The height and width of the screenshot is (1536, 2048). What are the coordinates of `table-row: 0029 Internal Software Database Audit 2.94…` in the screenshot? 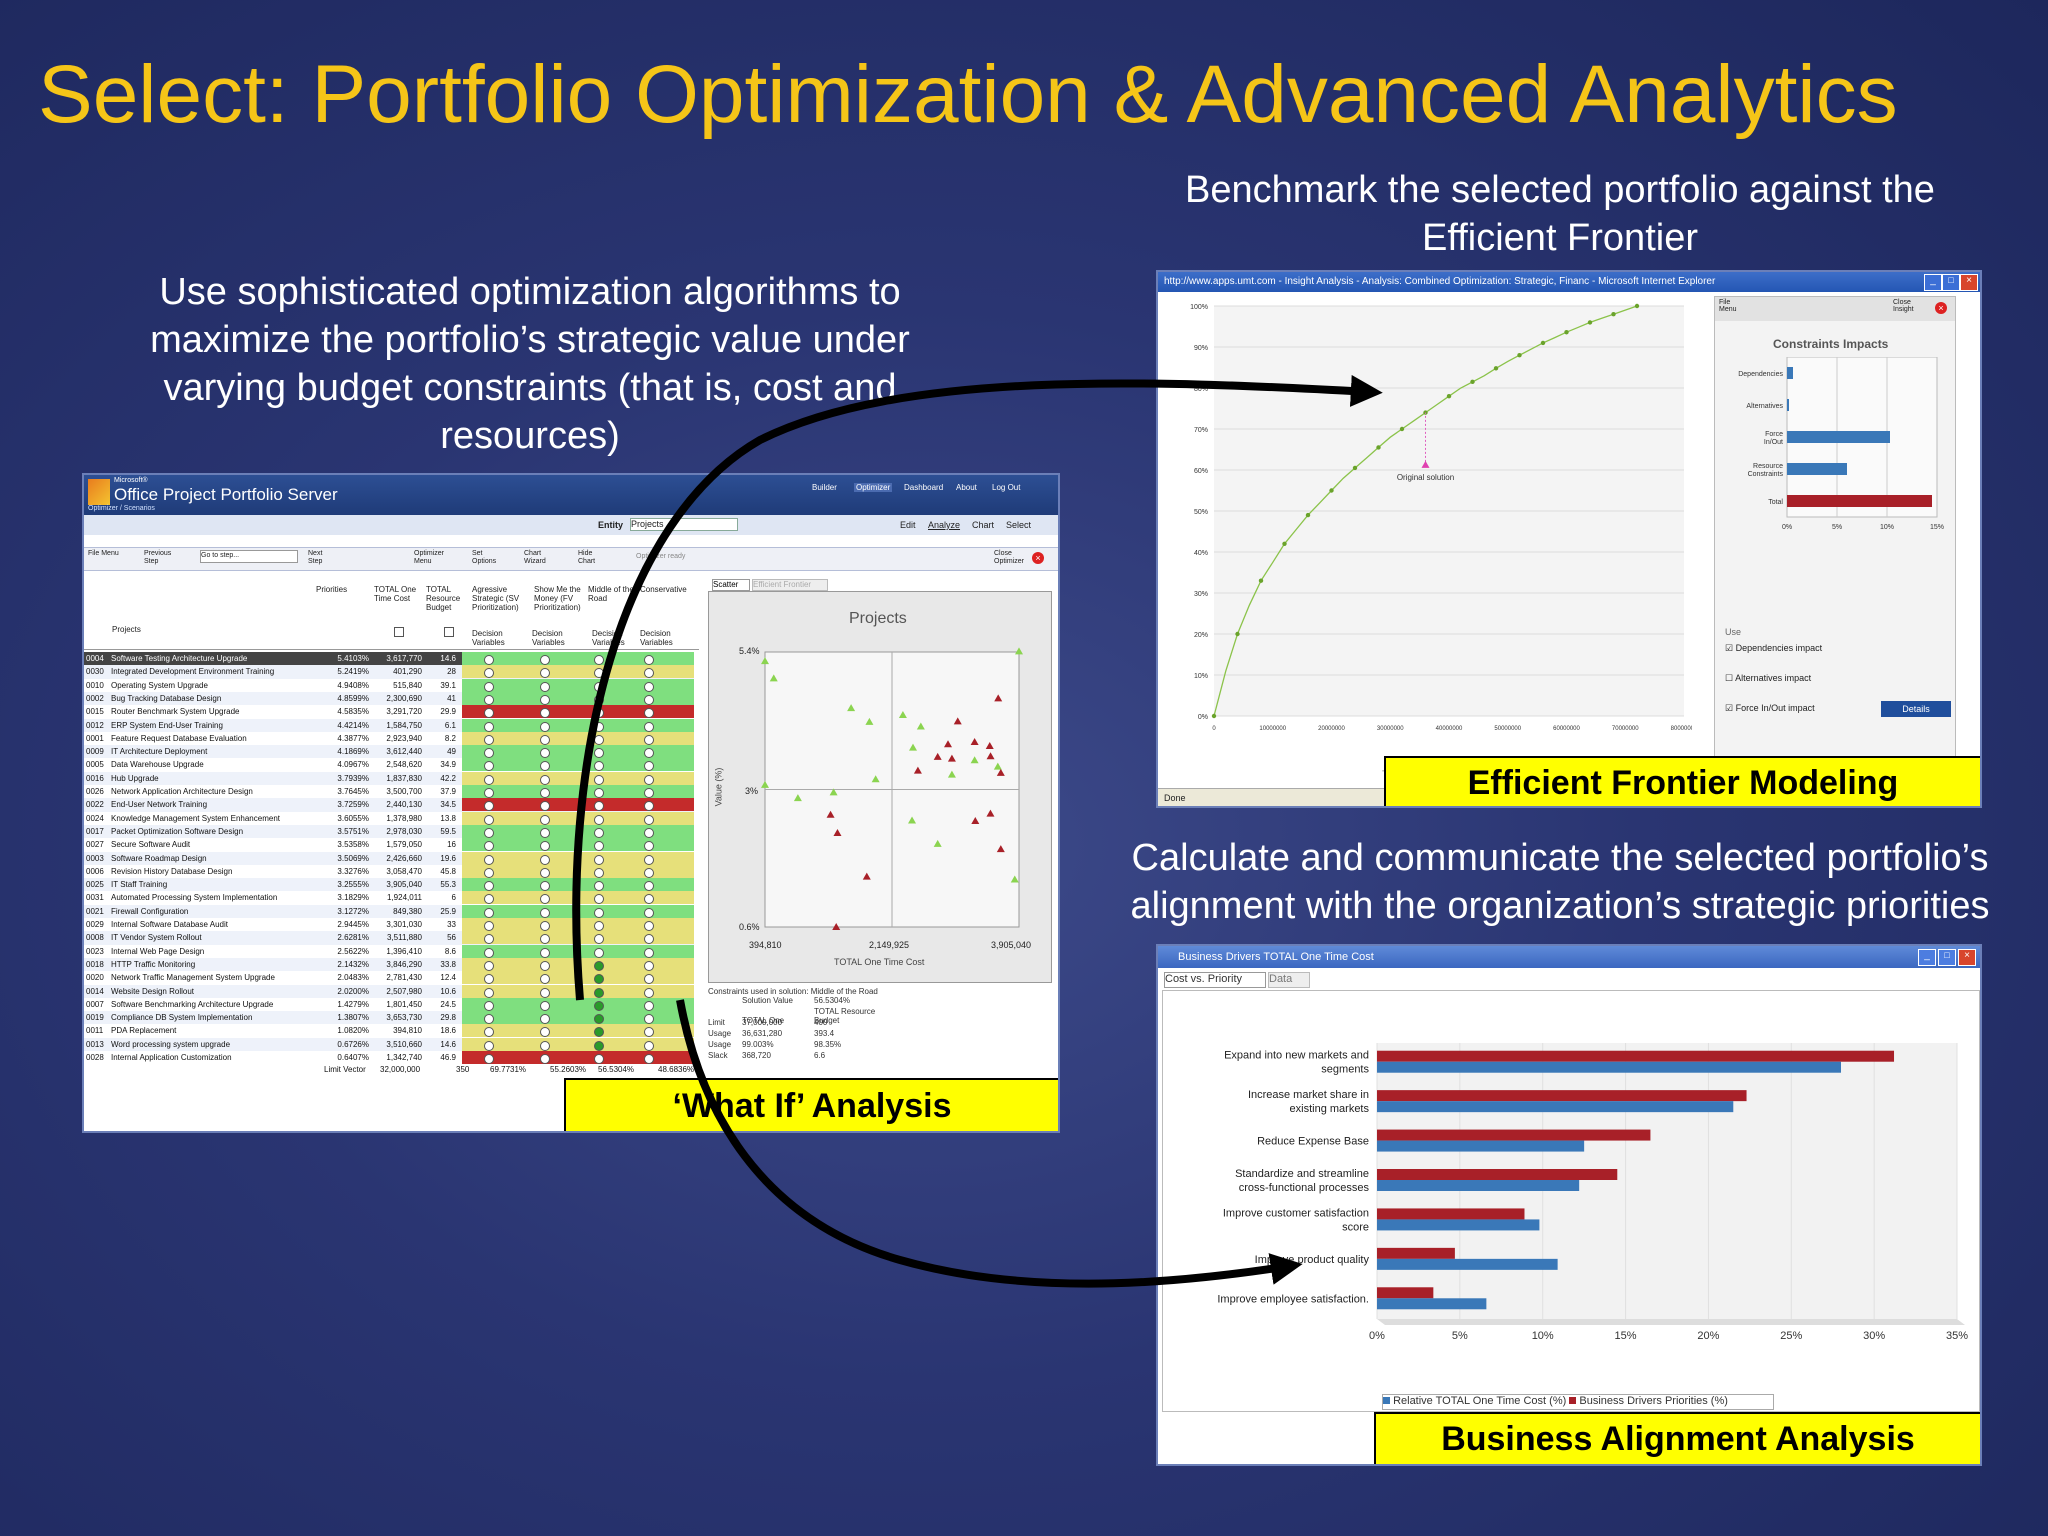 It's located at (389, 925).